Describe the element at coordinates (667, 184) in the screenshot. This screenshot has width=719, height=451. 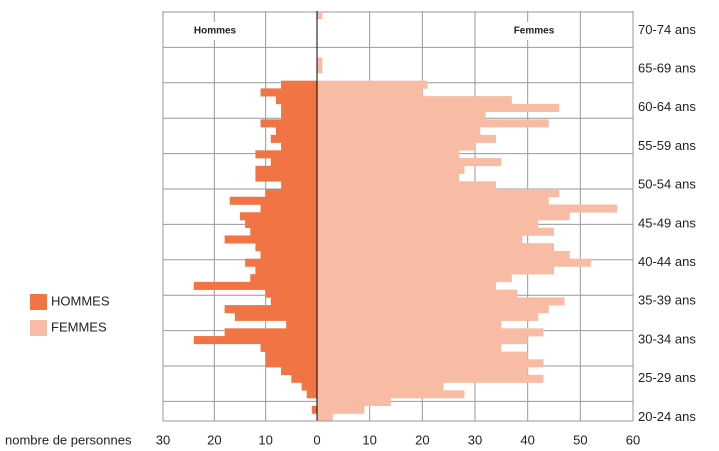
I see `y-group-label: 50-54 ans` at that location.